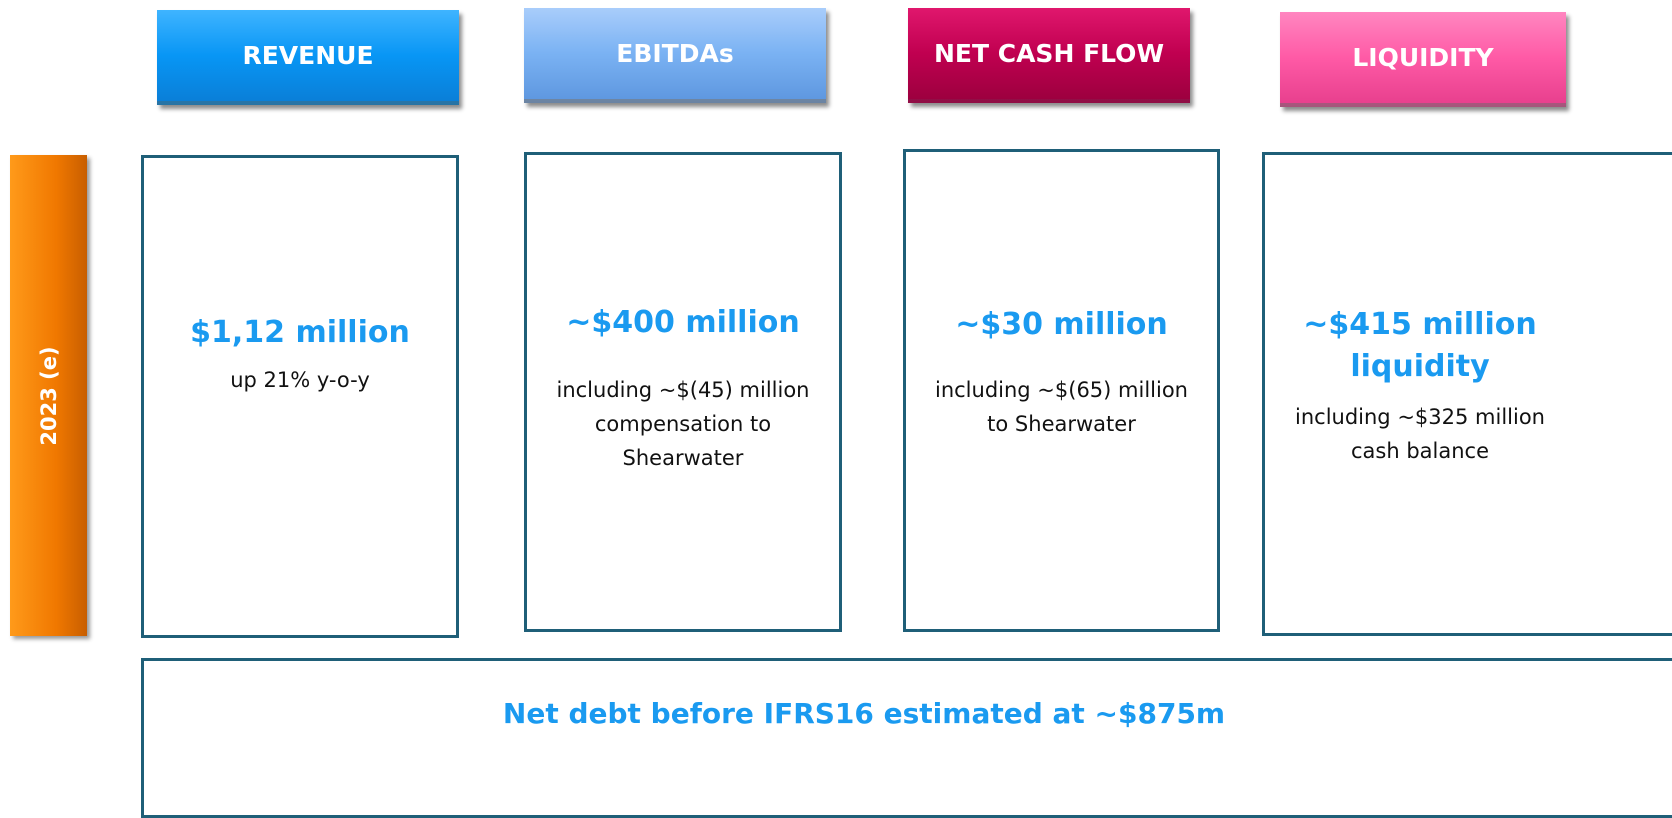 This screenshot has width=1672, height=818. I want to click on column-header: REVENUE, so click(308, 57).